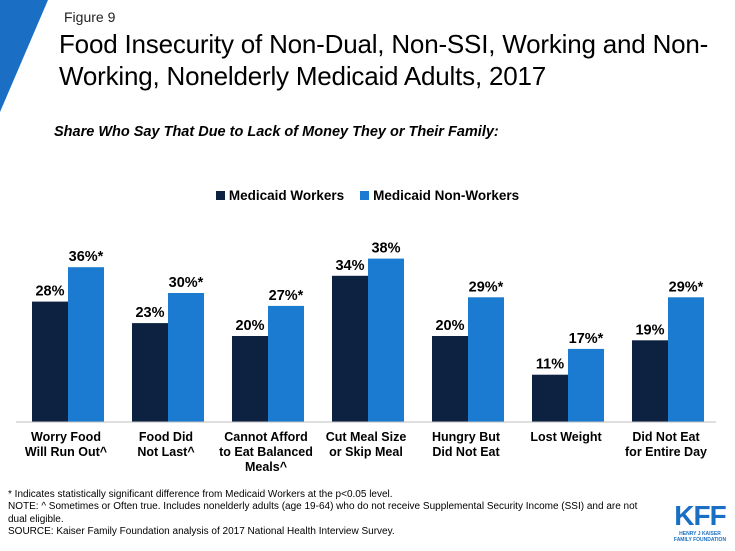 This screenshot has height=551, width=735. I want to click on logo-text: KFF, so click(700, 515).